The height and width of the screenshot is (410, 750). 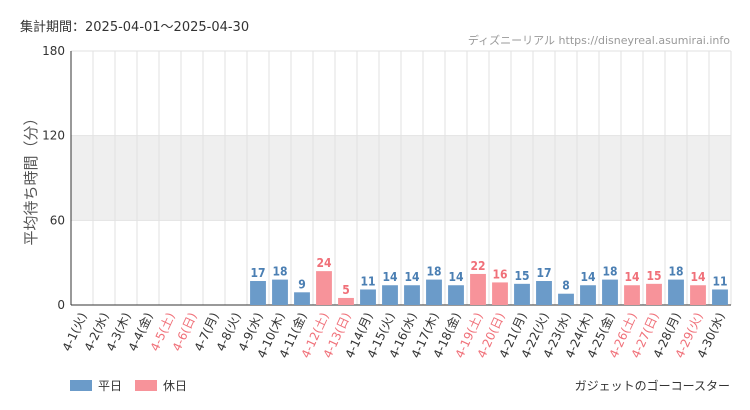 What do you see at coordinates (477, 266) in the screenshot?
I see `data-label: 22` at bounding box center [477, 266].